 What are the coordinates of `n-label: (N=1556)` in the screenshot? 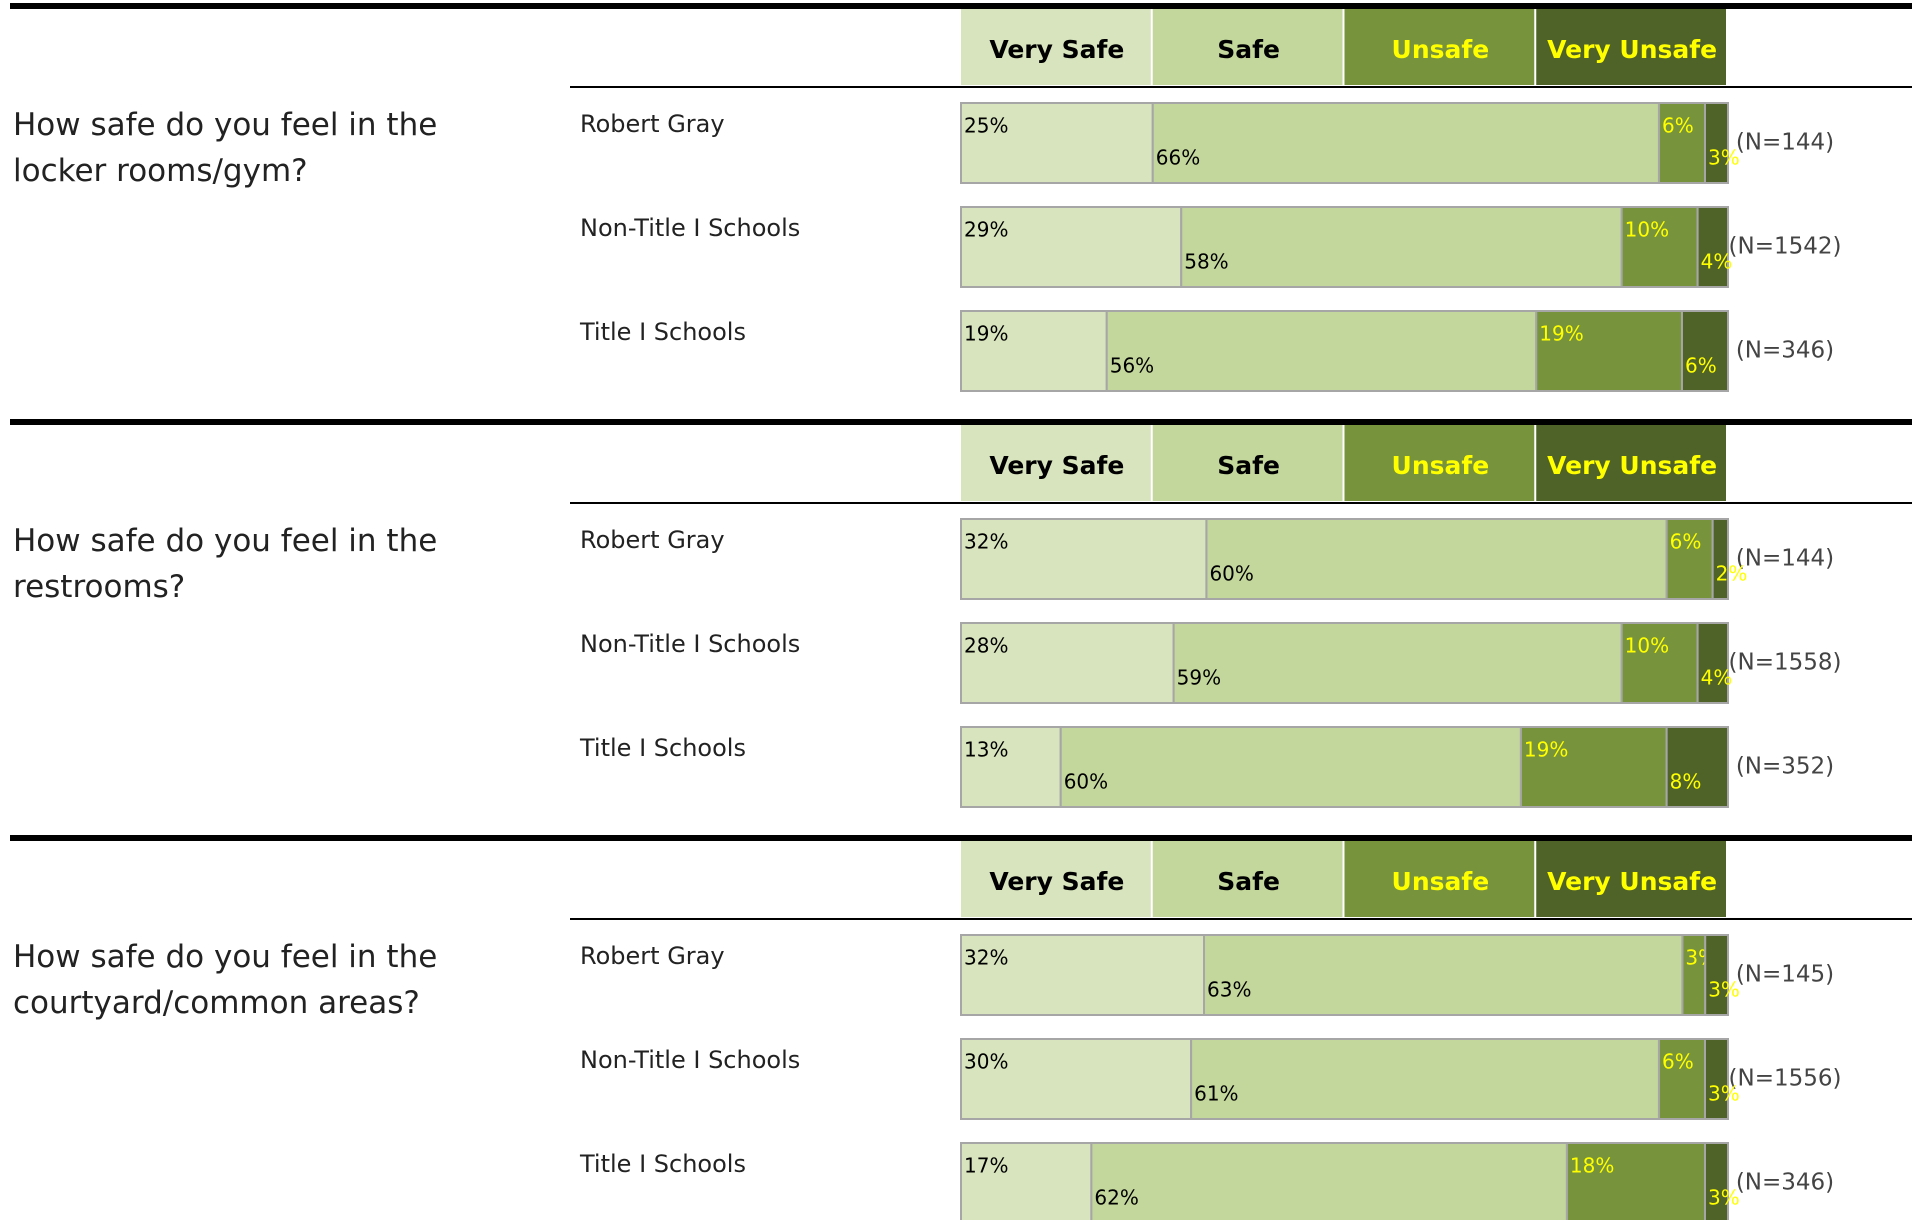 It's located at (1785, 1079).